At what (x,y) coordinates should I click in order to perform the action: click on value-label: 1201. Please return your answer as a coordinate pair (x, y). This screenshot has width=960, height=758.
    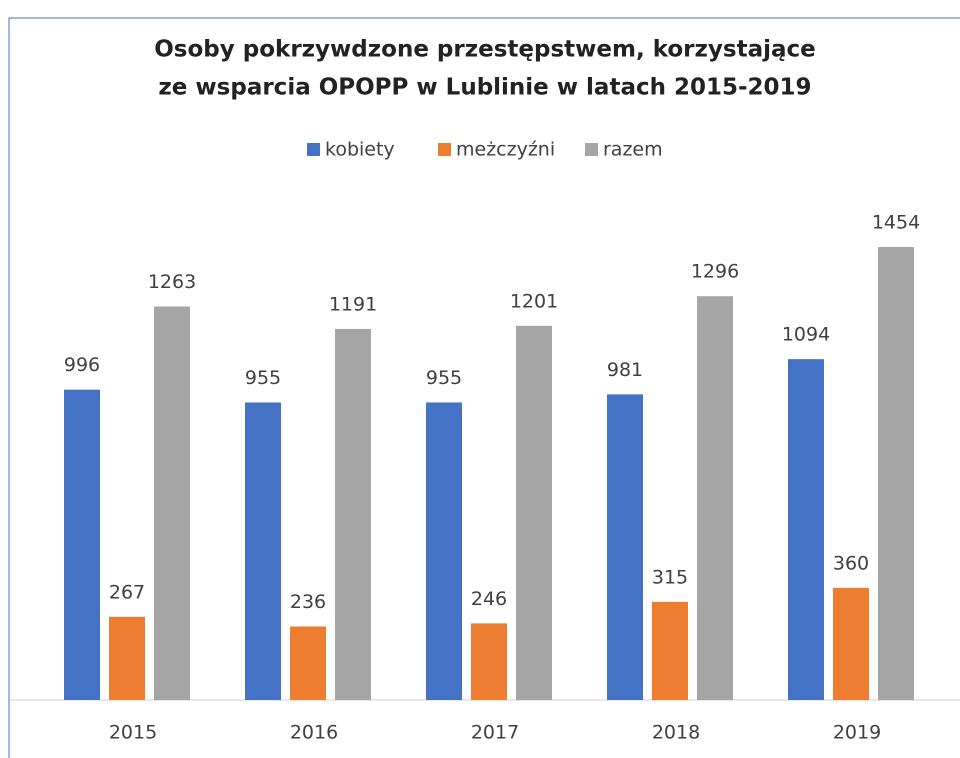
    Looking at the image, I should click on (534, 301).